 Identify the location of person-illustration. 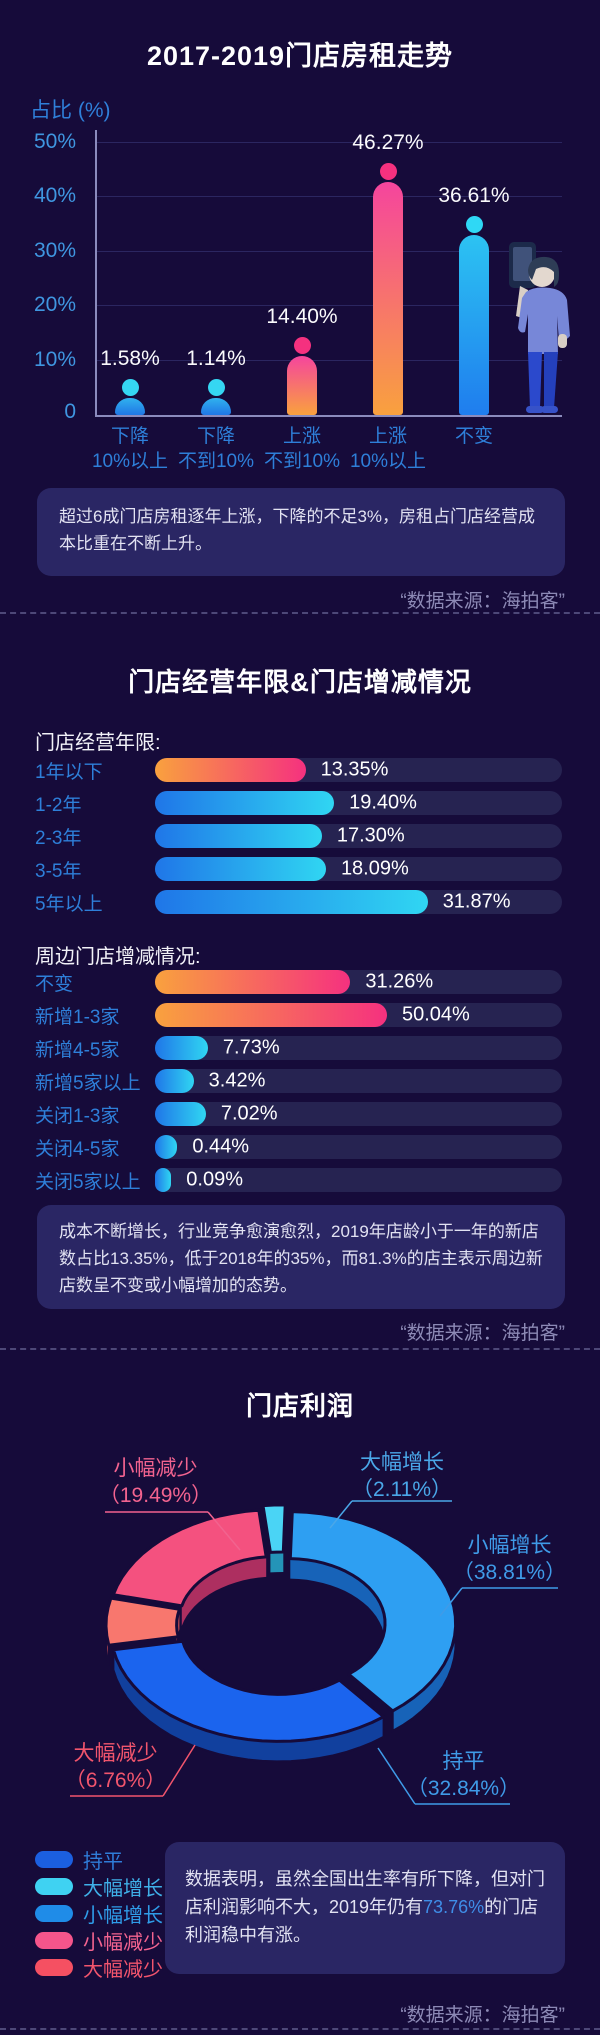
(539, 327).